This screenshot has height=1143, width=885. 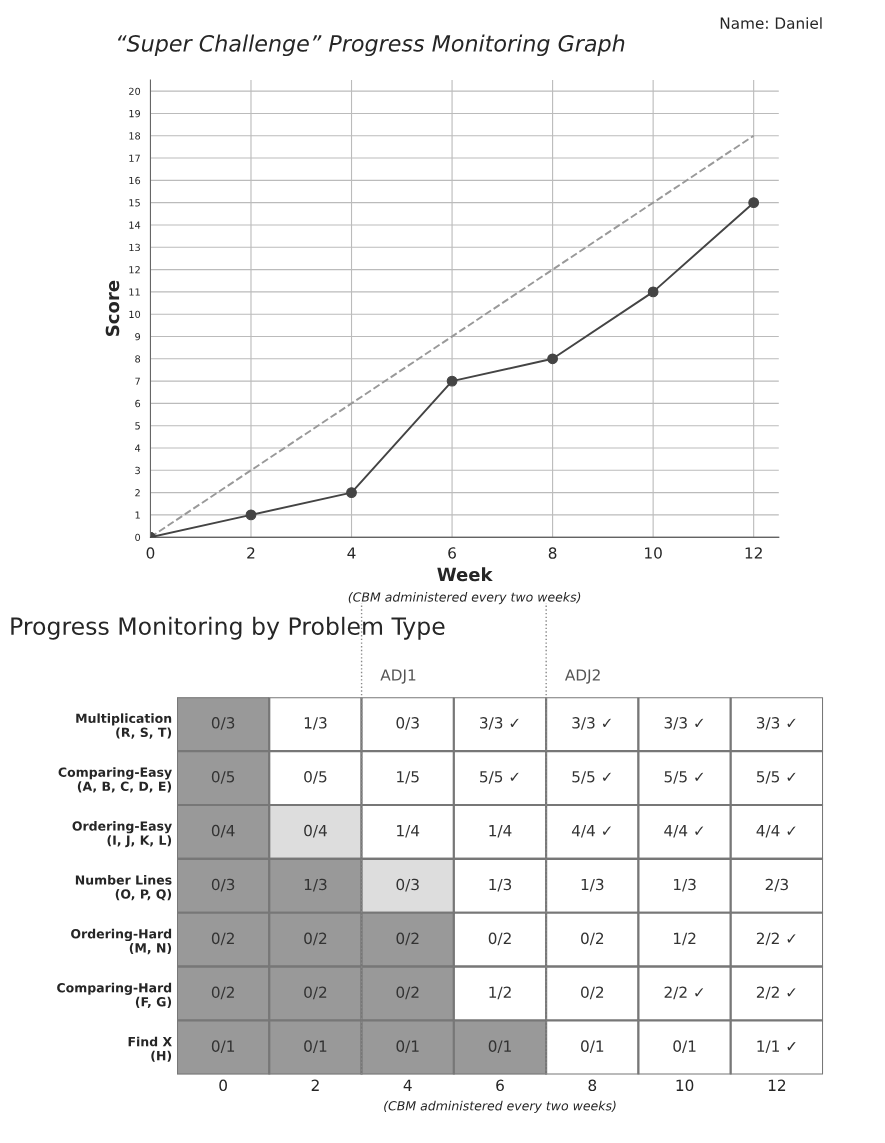 I want to click on text: ADJ2, so click(x=582, y=676).